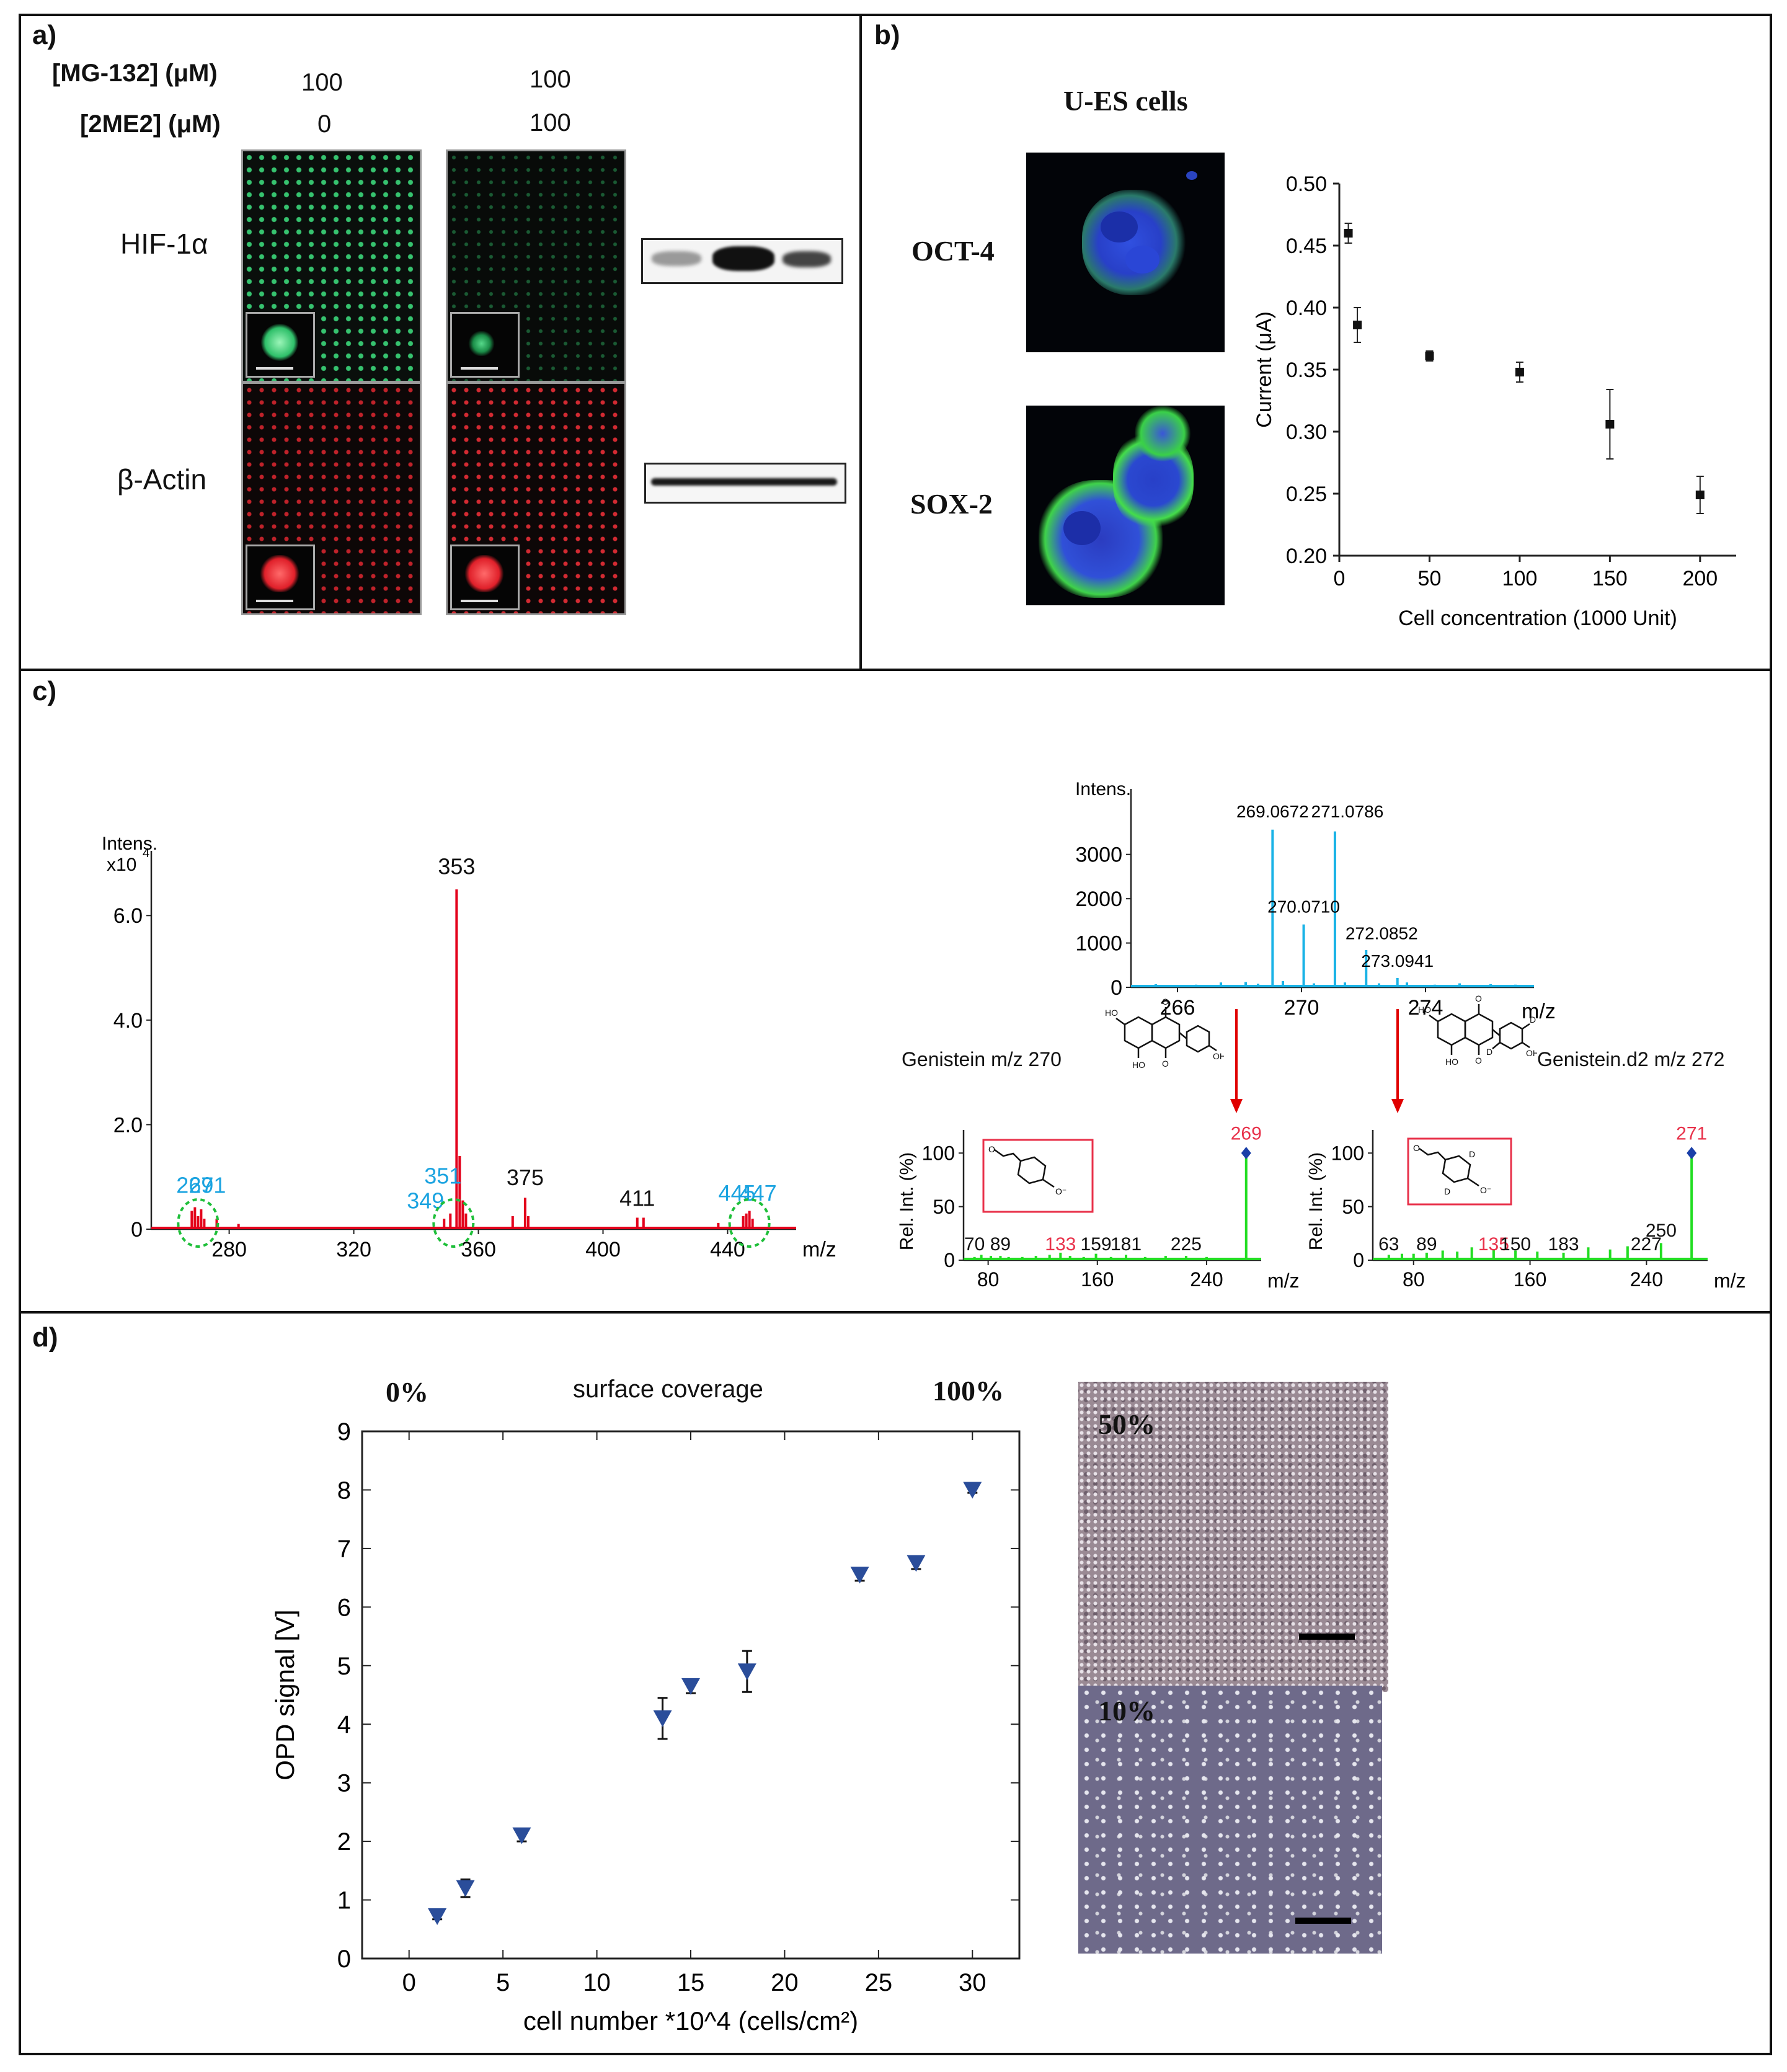 The width and height of the screenshot is (1787, 2072). I want to click on y-tick-label: 4.0, so click(128, 1021).